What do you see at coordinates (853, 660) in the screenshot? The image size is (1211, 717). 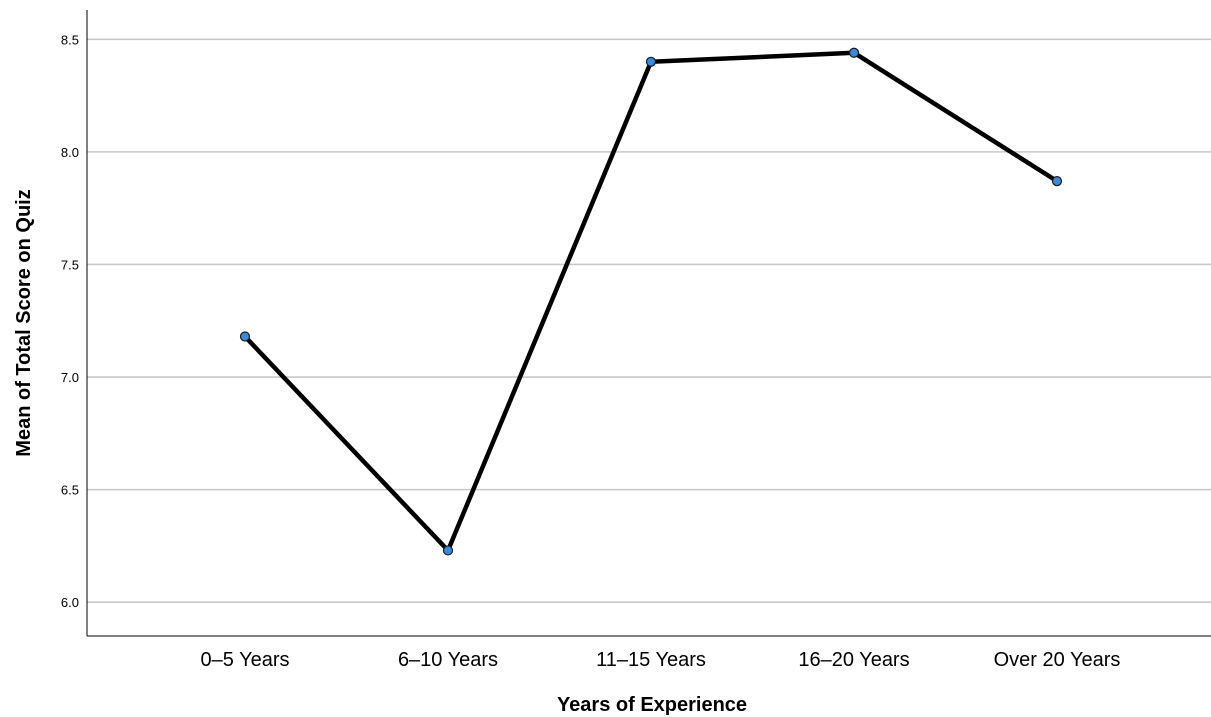 I see `x-tick-label: 16–20 Years` at bounding box center [853, 660].